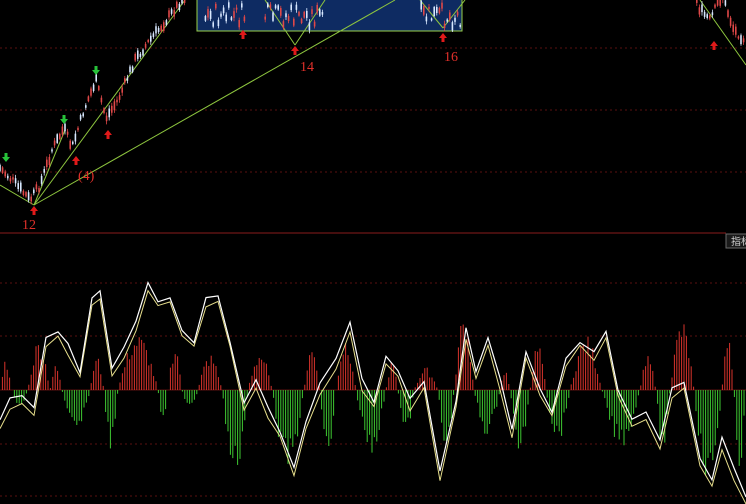  Describe the element at coordinates (29, 225) in the screenshot. I see `wave-label-12: 12` at that location.